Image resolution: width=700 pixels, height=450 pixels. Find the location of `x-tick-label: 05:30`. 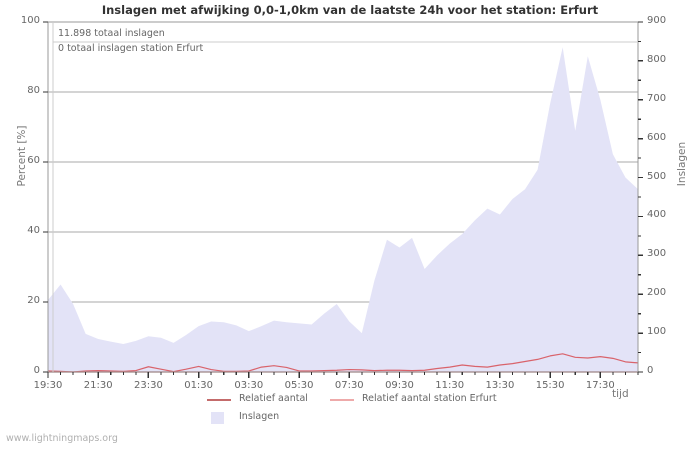

x-tick-label: 05:30 is located at coordinates (299, 385).